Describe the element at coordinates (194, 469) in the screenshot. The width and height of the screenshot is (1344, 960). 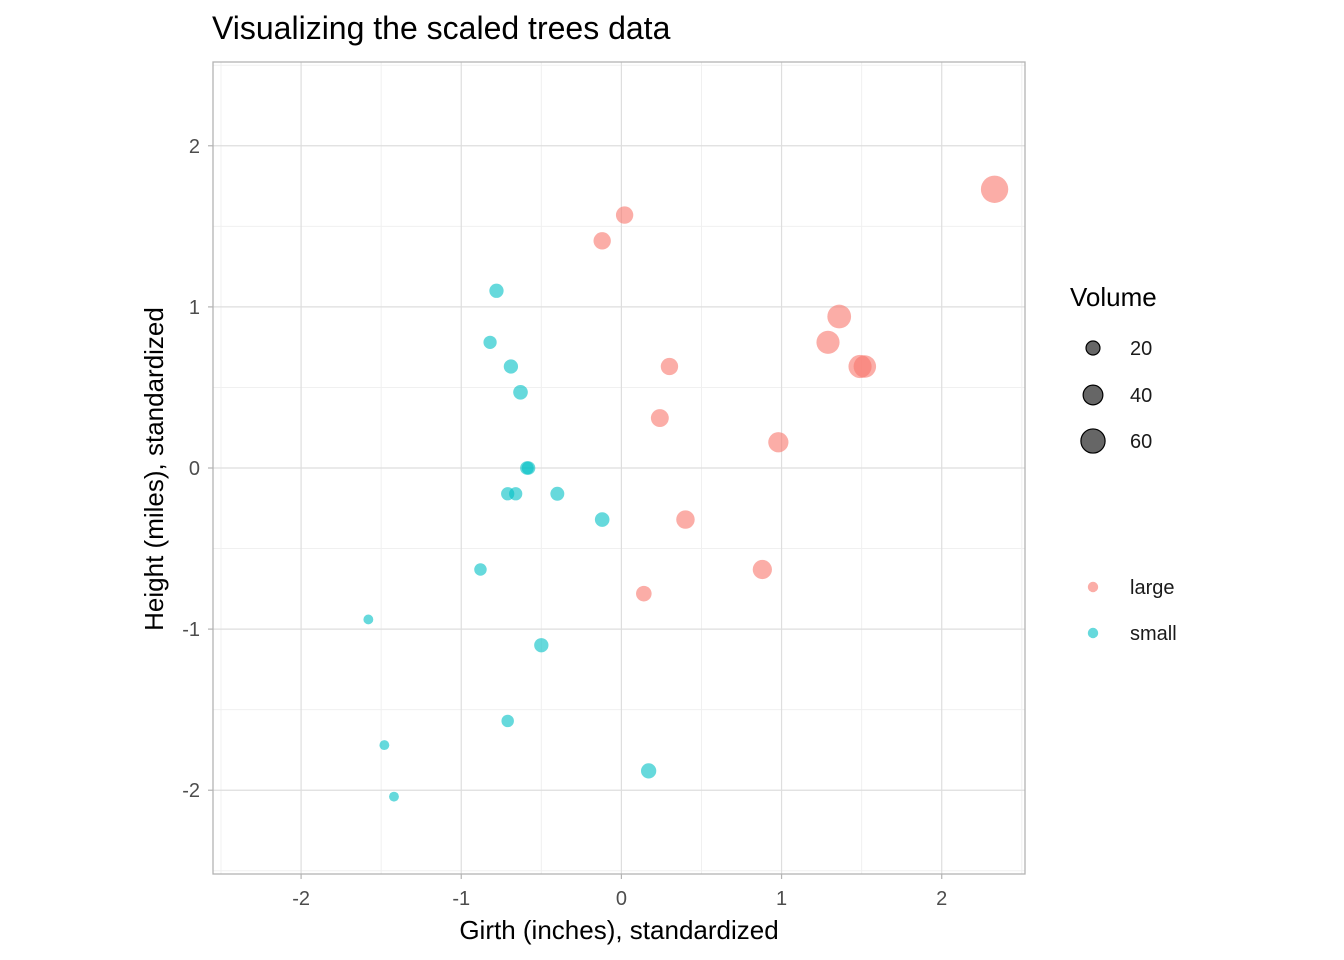
I see `y-tick-label: 0` at that location.